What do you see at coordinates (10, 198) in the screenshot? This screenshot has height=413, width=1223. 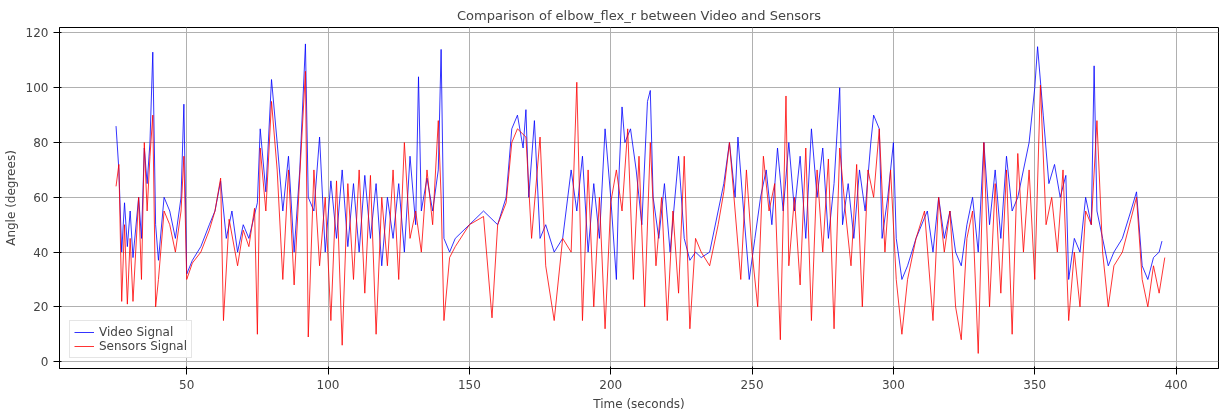 I see `y-axis-title: Angle (degrees)` at bounding box center [10, 198].